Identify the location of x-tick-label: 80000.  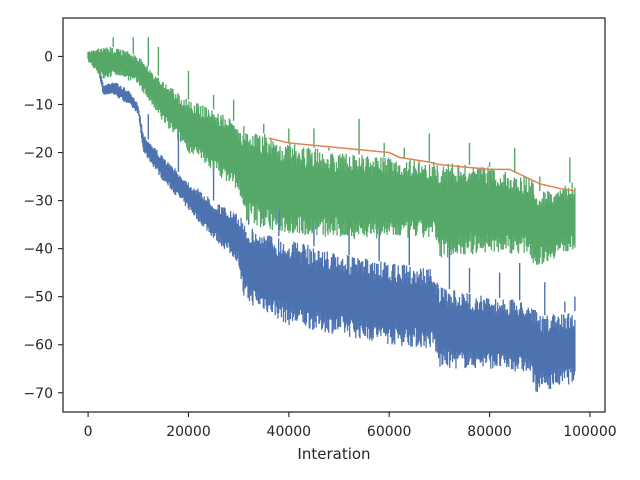
(489, 432).